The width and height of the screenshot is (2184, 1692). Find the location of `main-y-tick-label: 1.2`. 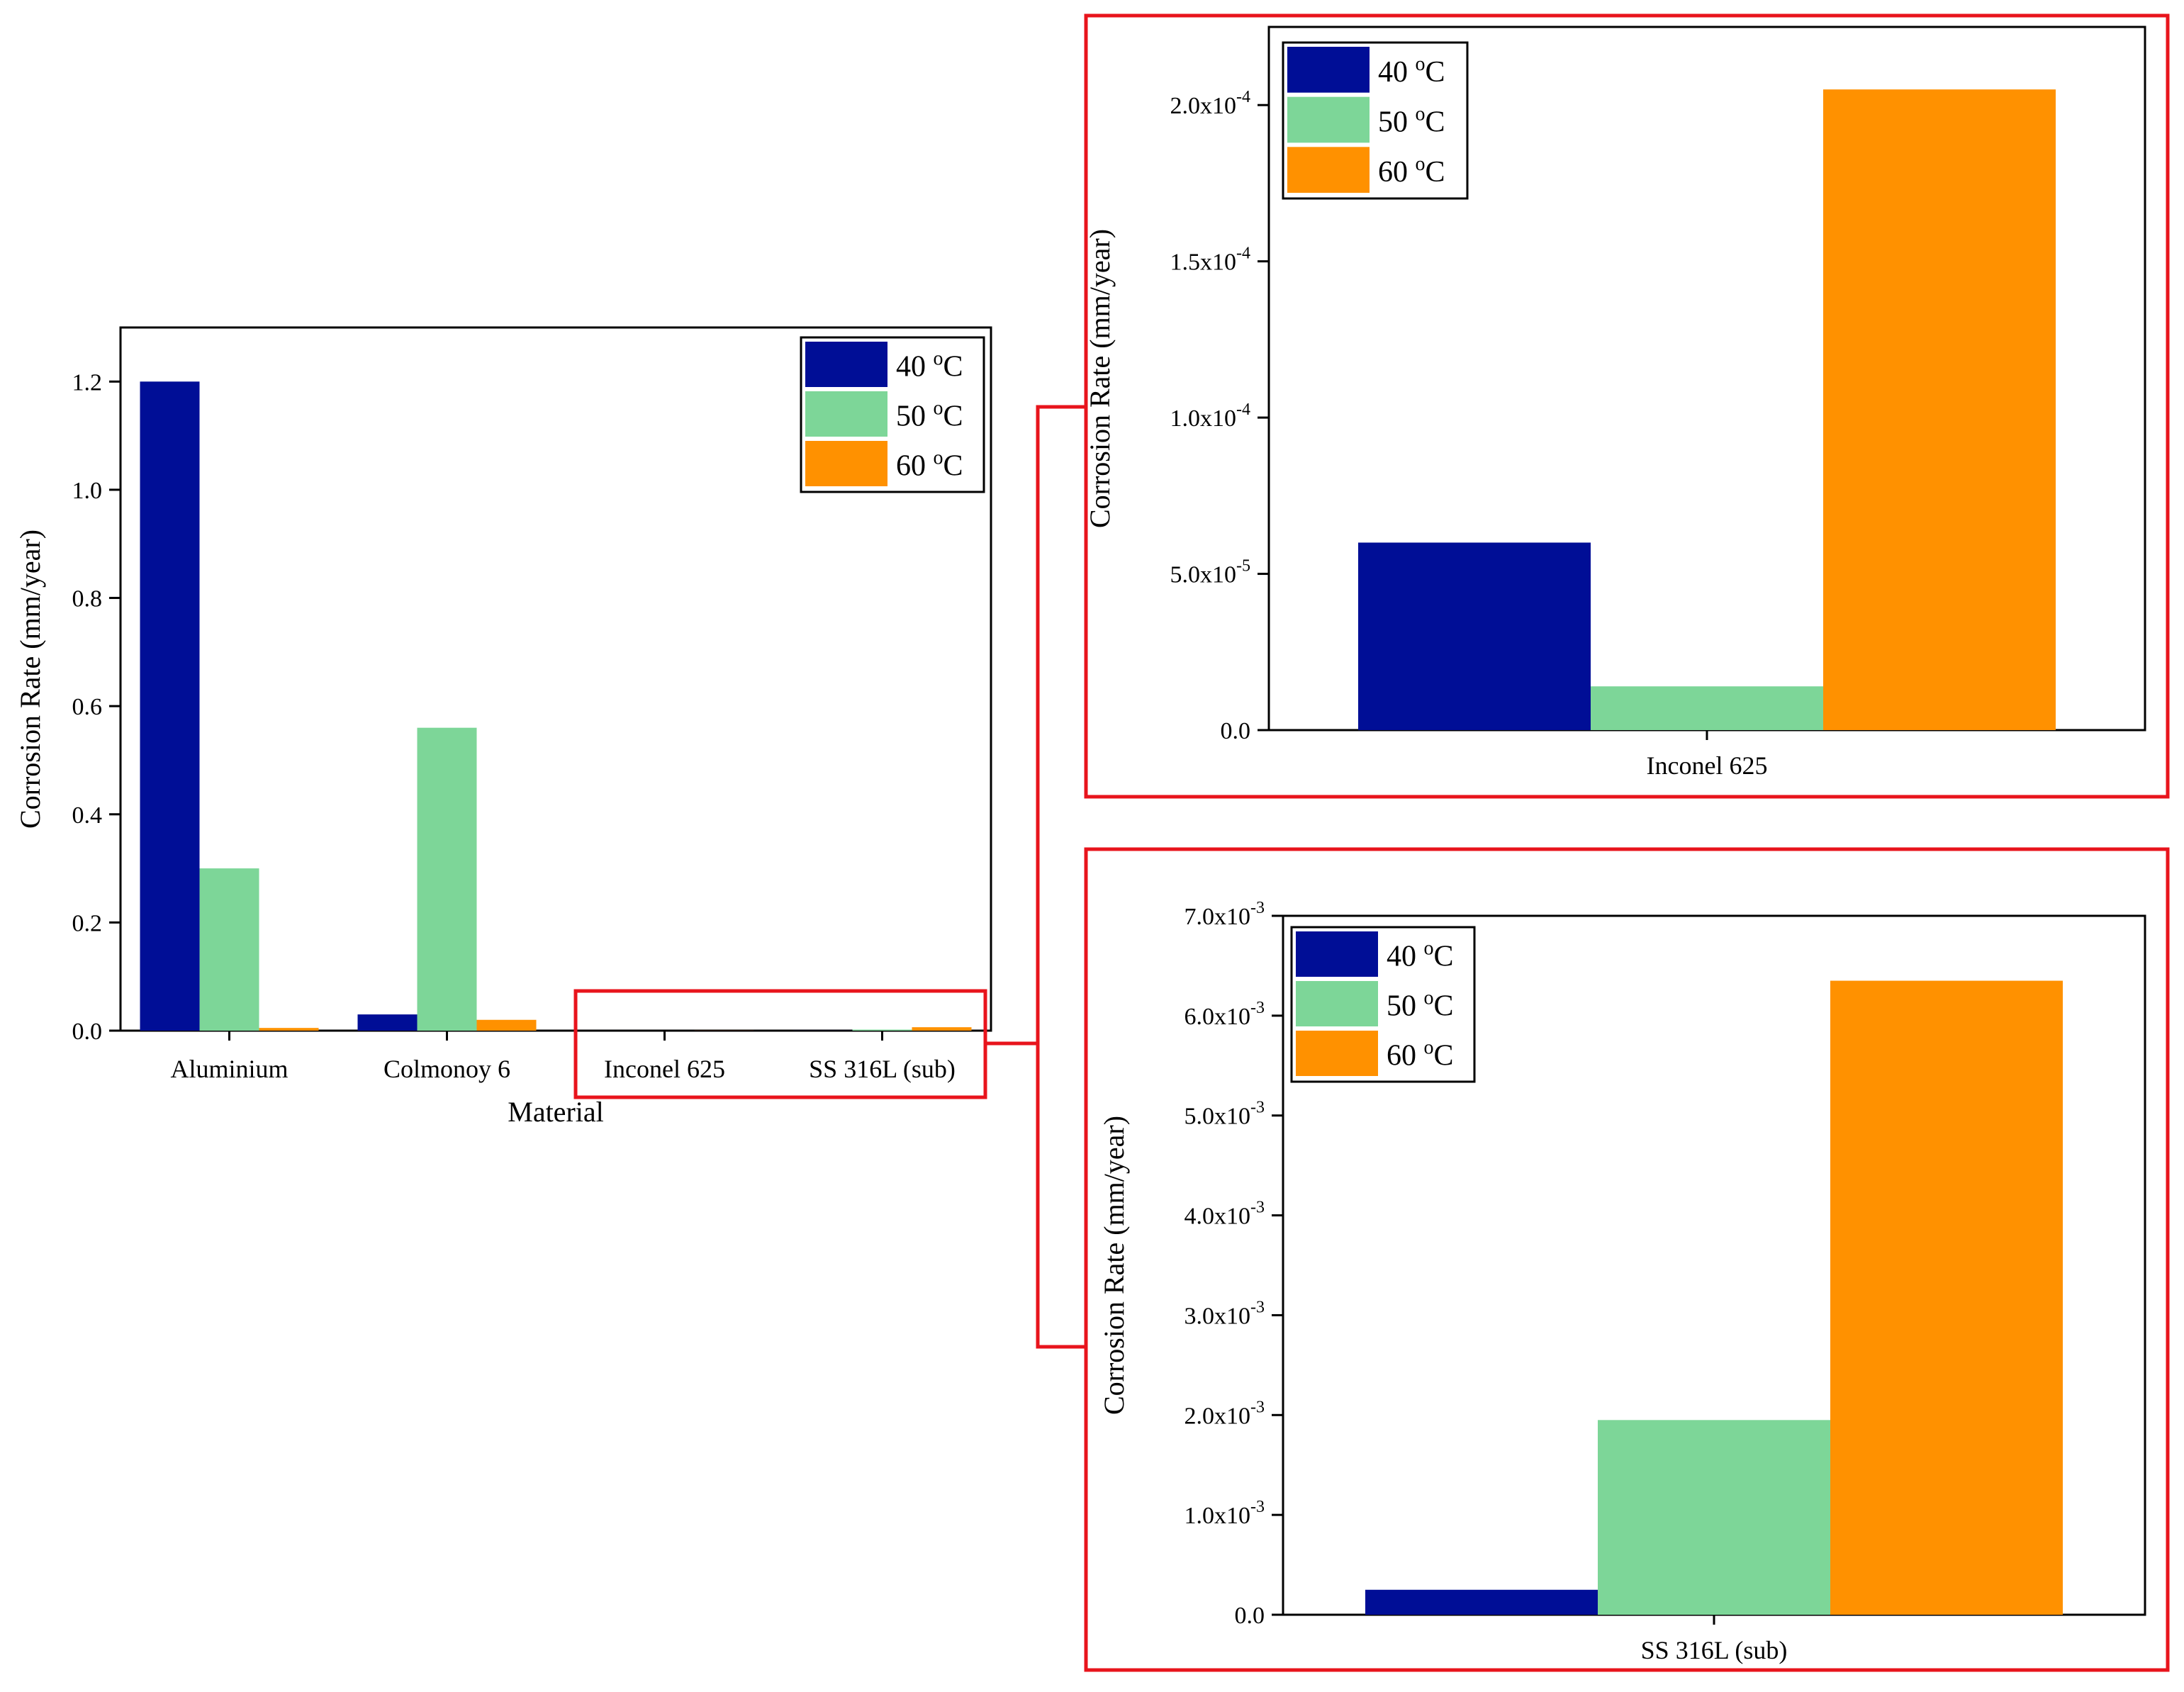

main-y-tick-label: 1.2 is located at coordinates (88, 382).